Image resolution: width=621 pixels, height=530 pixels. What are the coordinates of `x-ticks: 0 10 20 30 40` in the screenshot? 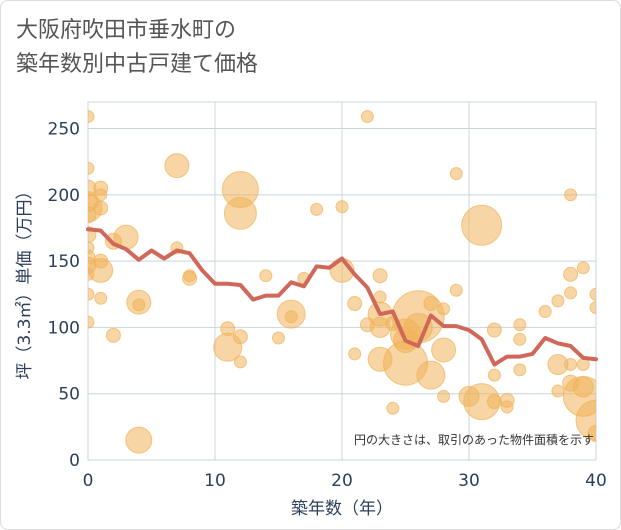 It's located at (345, 481).